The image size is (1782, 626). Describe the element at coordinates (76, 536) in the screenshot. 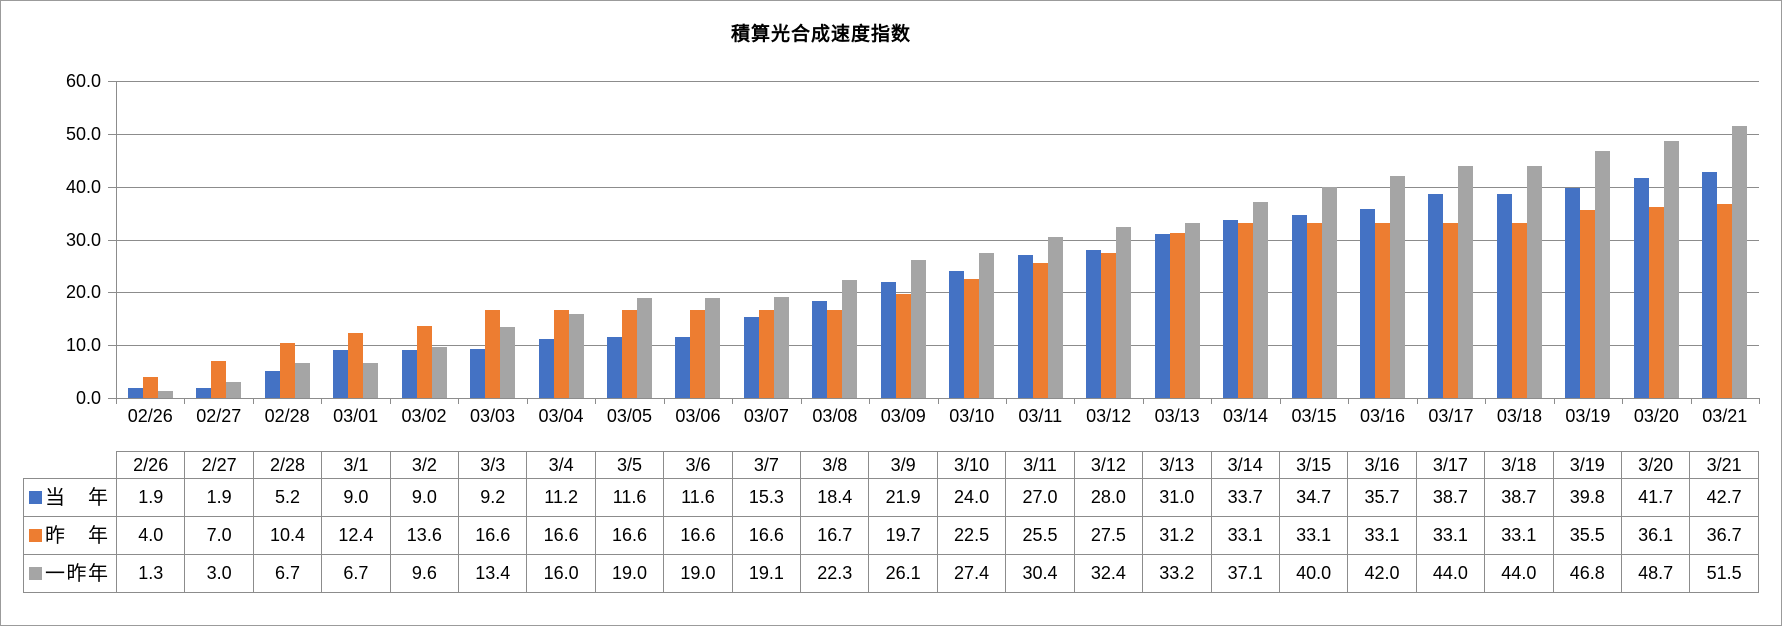

I see `series-name-label: 昨年` at that location.